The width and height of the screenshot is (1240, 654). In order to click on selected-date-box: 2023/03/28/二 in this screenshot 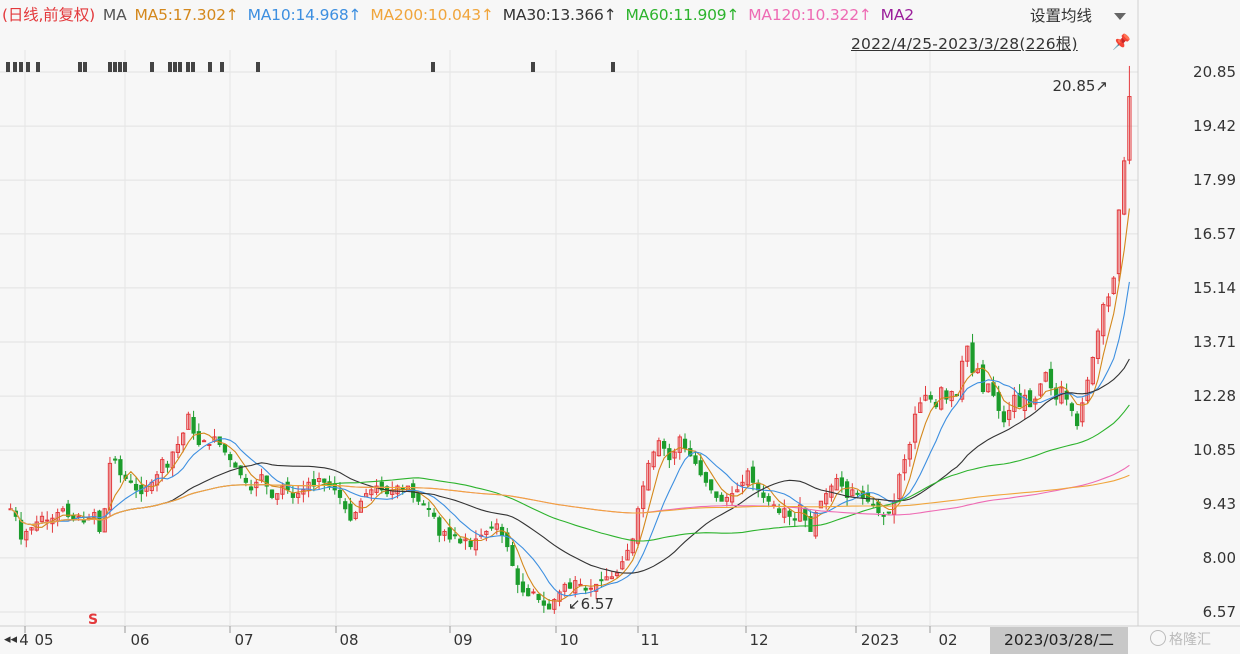, I will do `click(1059, 640)`.